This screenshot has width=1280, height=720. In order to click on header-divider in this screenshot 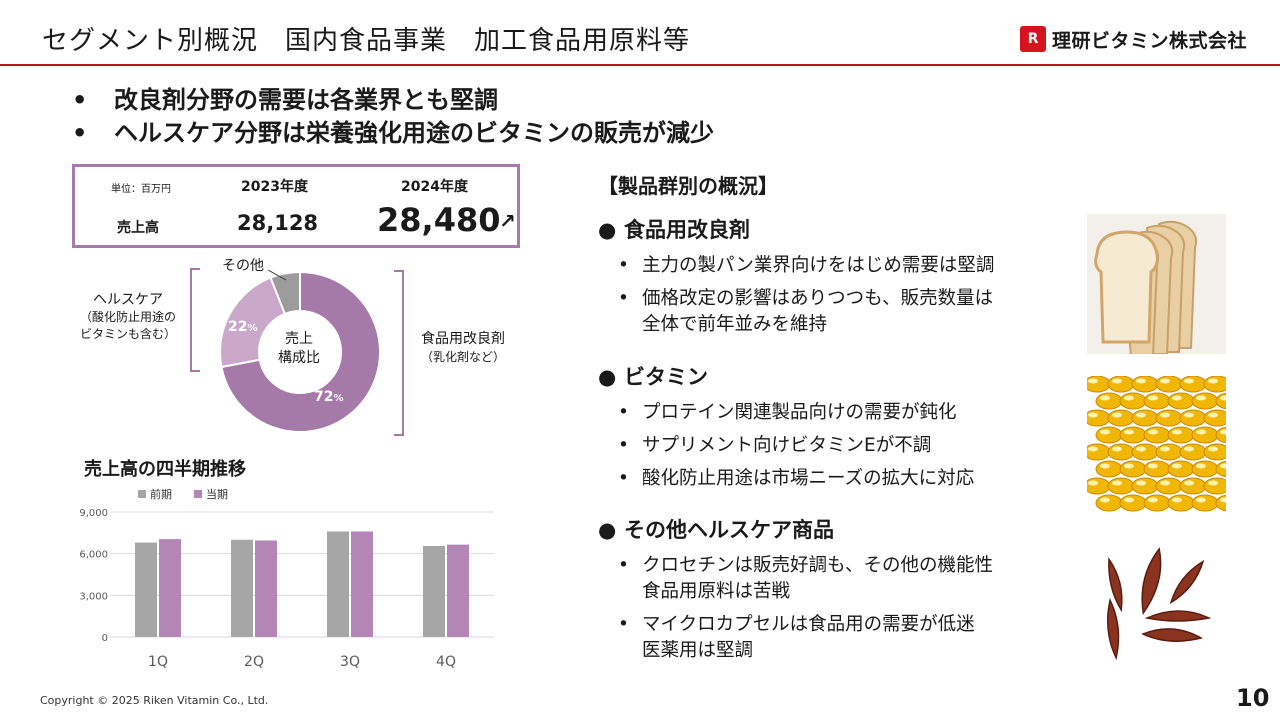, I will do `click(640, 65)`.